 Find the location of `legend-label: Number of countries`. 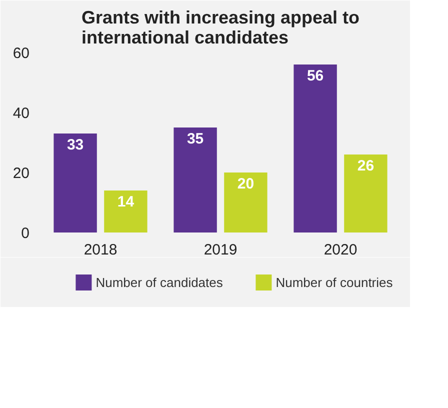

legend-label: Number of countries is located at coordinates (335, 282).